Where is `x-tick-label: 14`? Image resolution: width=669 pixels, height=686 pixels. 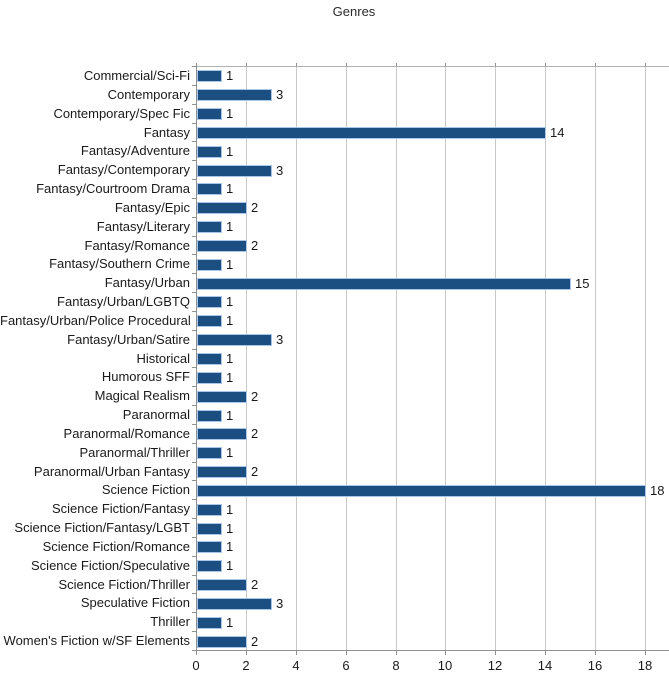 x-tick-label: 14 is located at coordinates (545, 665).